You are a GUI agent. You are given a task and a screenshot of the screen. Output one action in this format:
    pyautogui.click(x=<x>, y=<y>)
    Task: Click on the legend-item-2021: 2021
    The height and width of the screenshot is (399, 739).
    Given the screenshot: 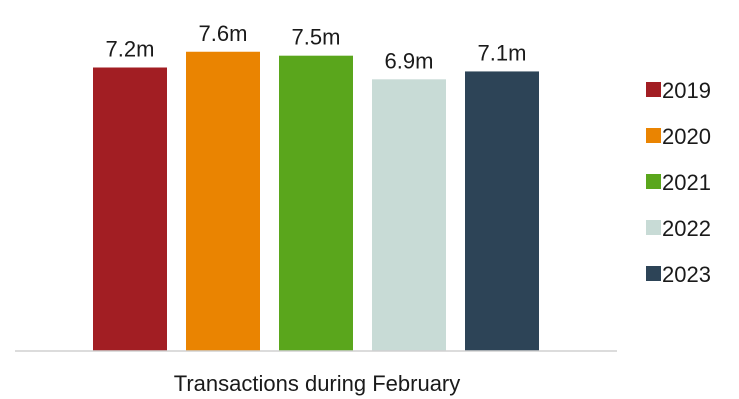 What is the action you would take?
    pyautogui.click(x=678, y=182)
    